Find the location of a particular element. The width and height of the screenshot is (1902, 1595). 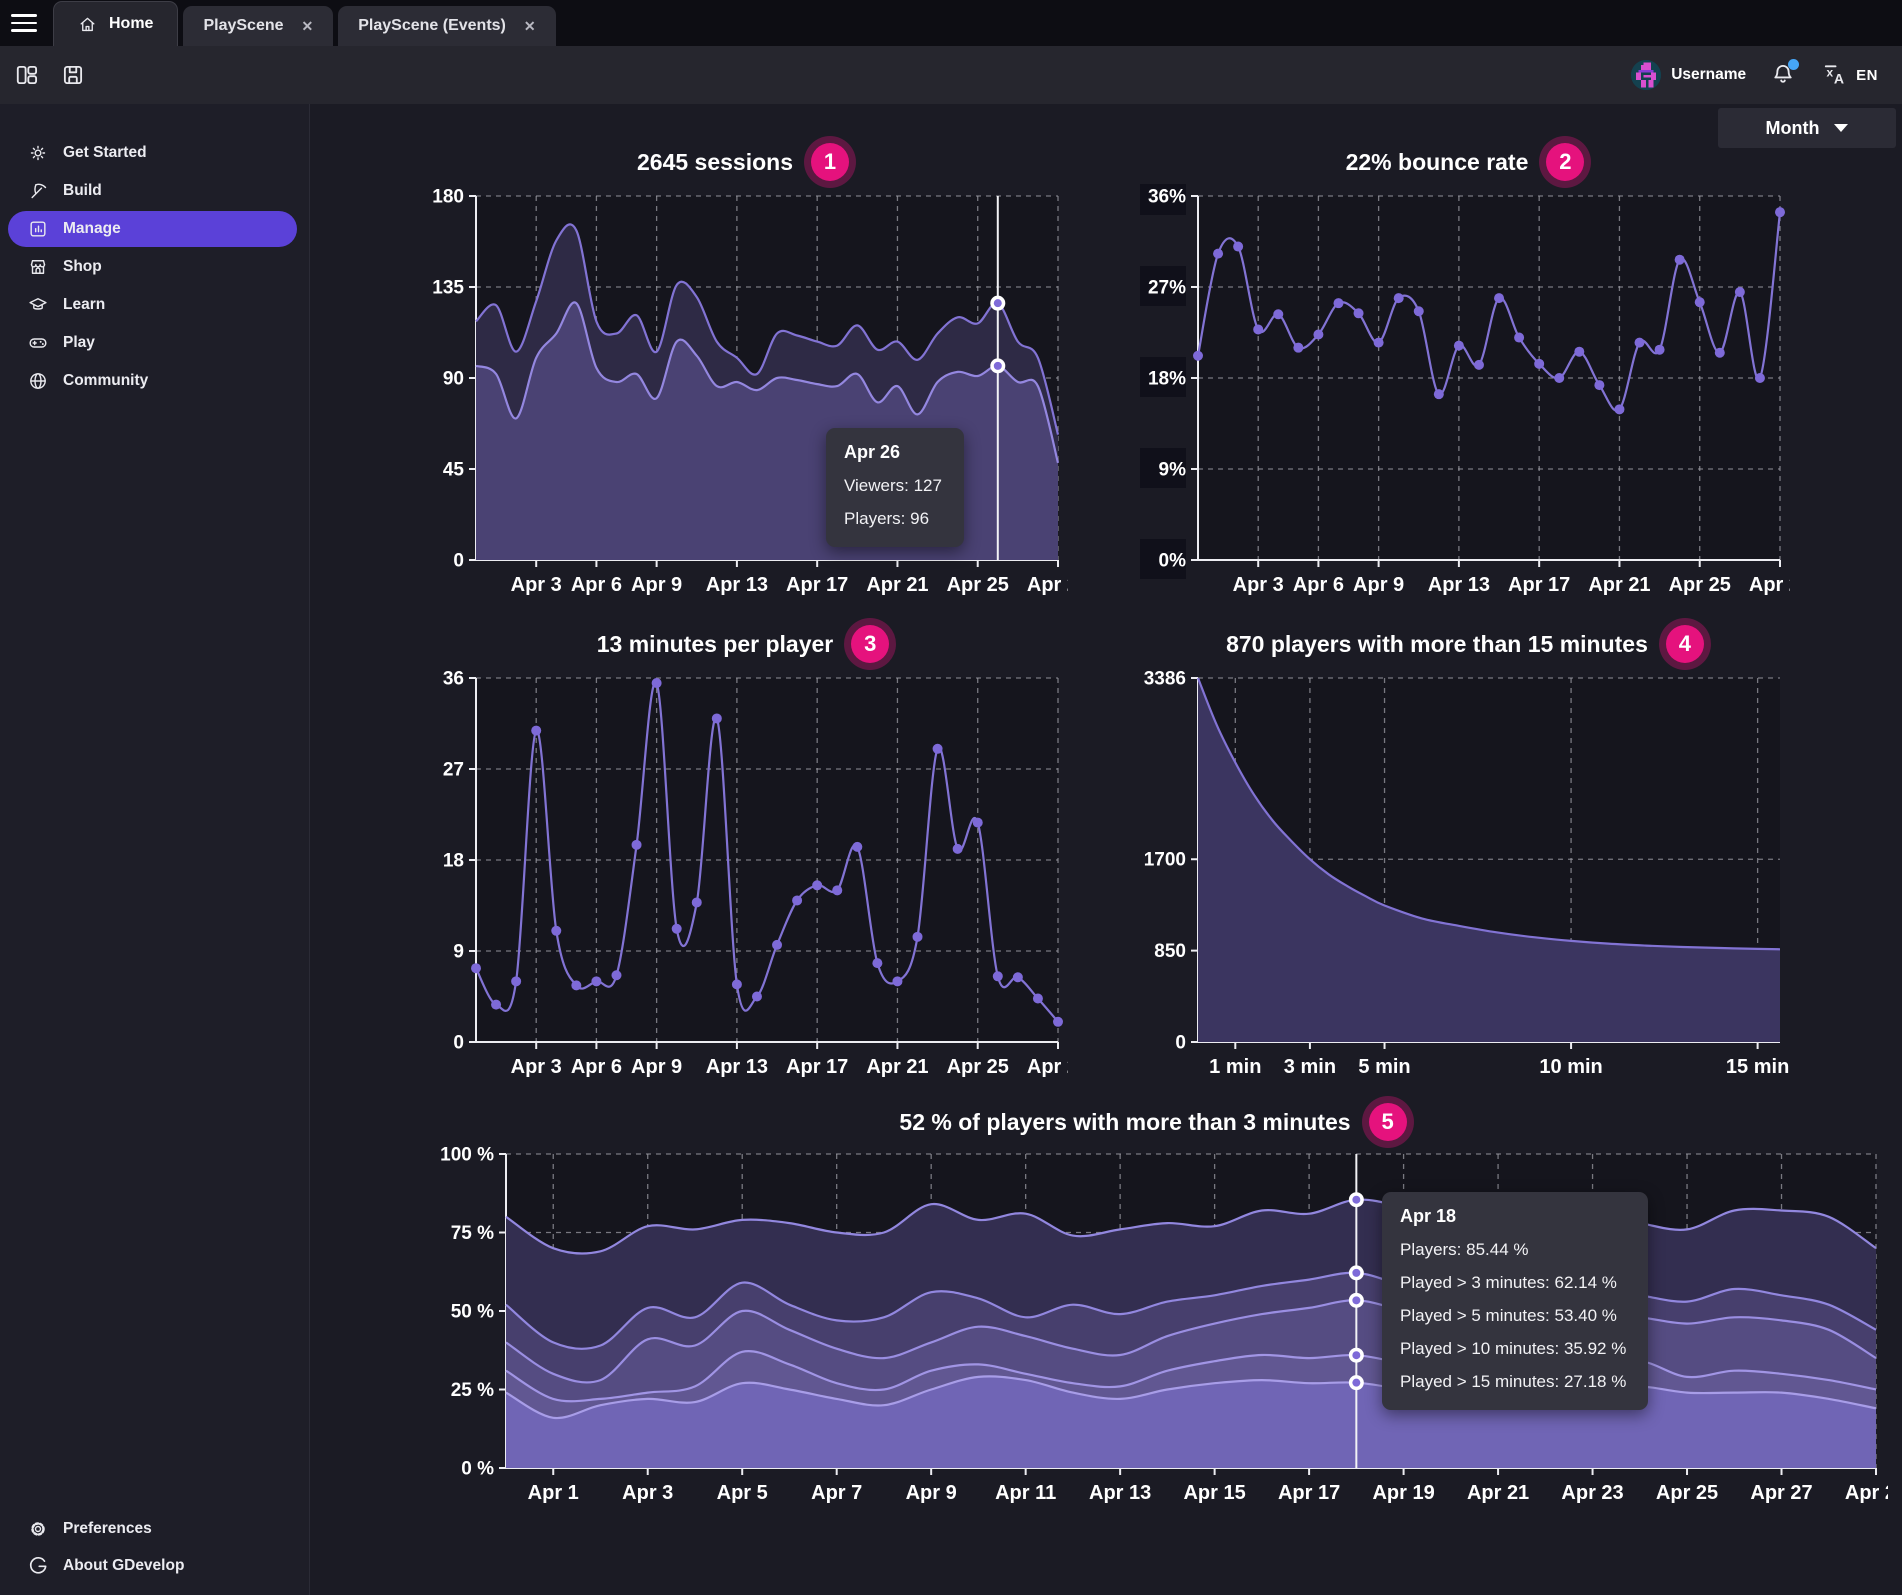

language-code: EN is located at coordinates (1867, 75).